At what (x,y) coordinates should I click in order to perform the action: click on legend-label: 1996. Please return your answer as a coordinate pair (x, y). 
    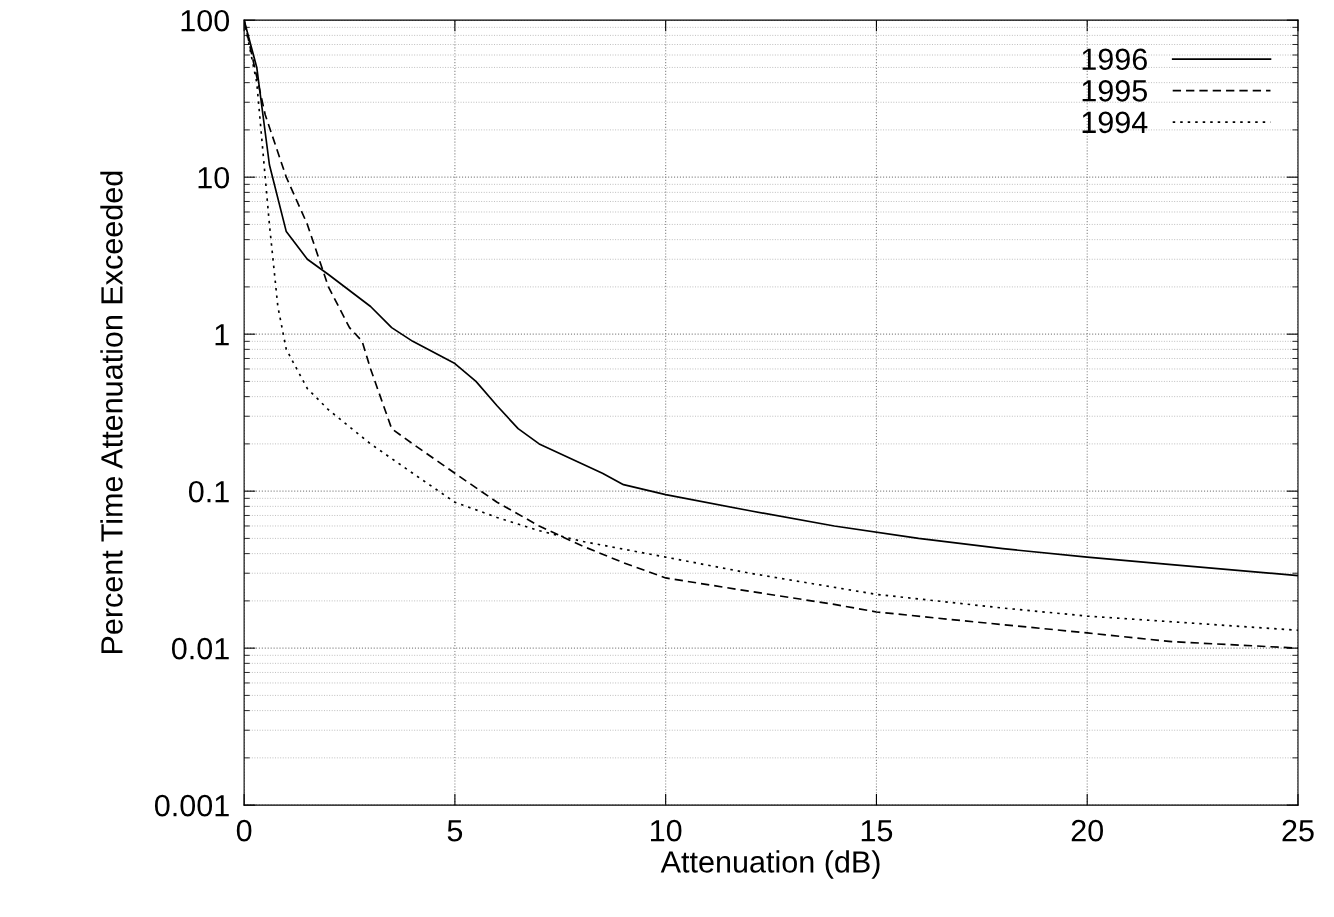
    Looking at the image, I should click on (1114, 59).